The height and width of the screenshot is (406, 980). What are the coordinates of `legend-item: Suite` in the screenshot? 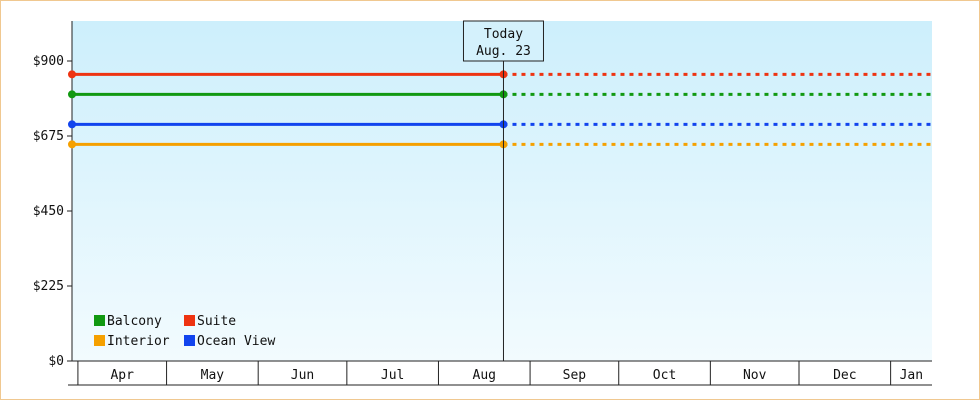 It's located at (210, 321).